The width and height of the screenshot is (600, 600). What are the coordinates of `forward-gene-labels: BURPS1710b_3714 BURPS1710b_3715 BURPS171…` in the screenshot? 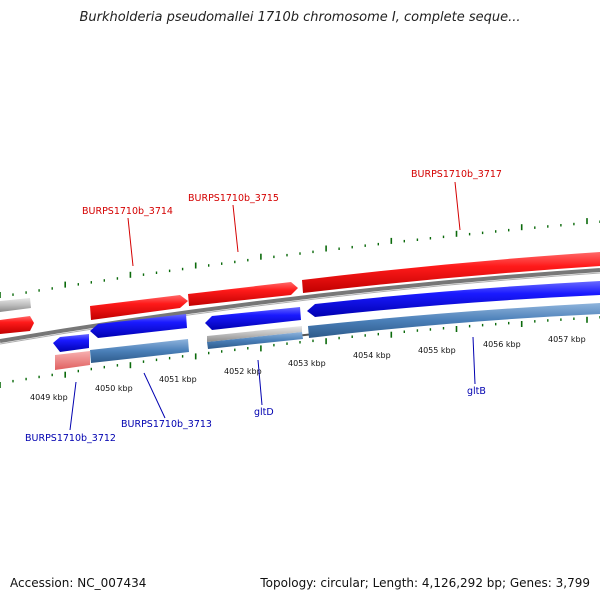 It's located at (292, 218).